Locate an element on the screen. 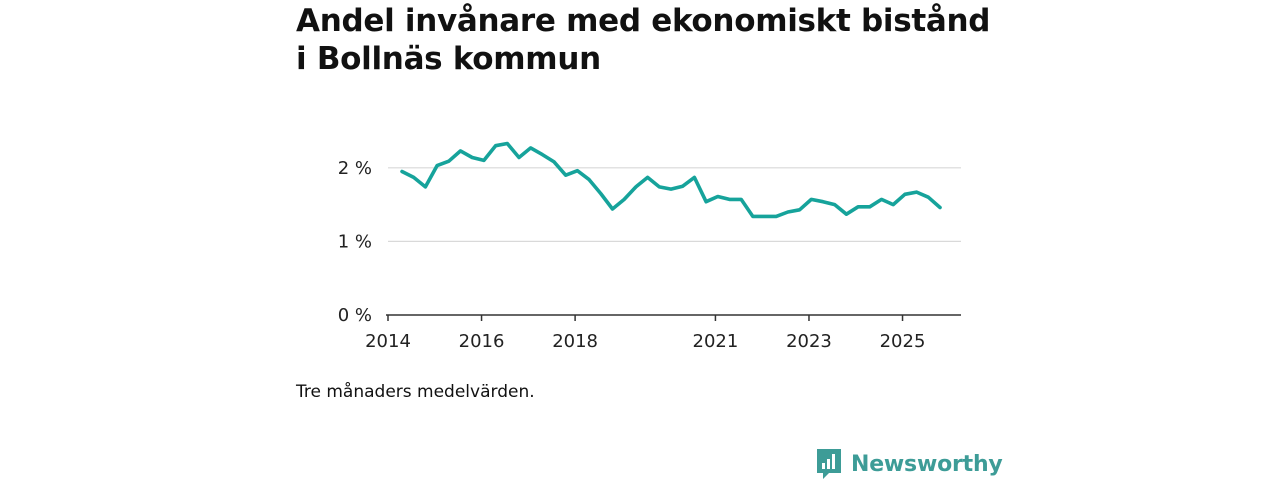 The width and height of the screenshot is (1280, 482). gridlines is located at coordinates (674, 204).